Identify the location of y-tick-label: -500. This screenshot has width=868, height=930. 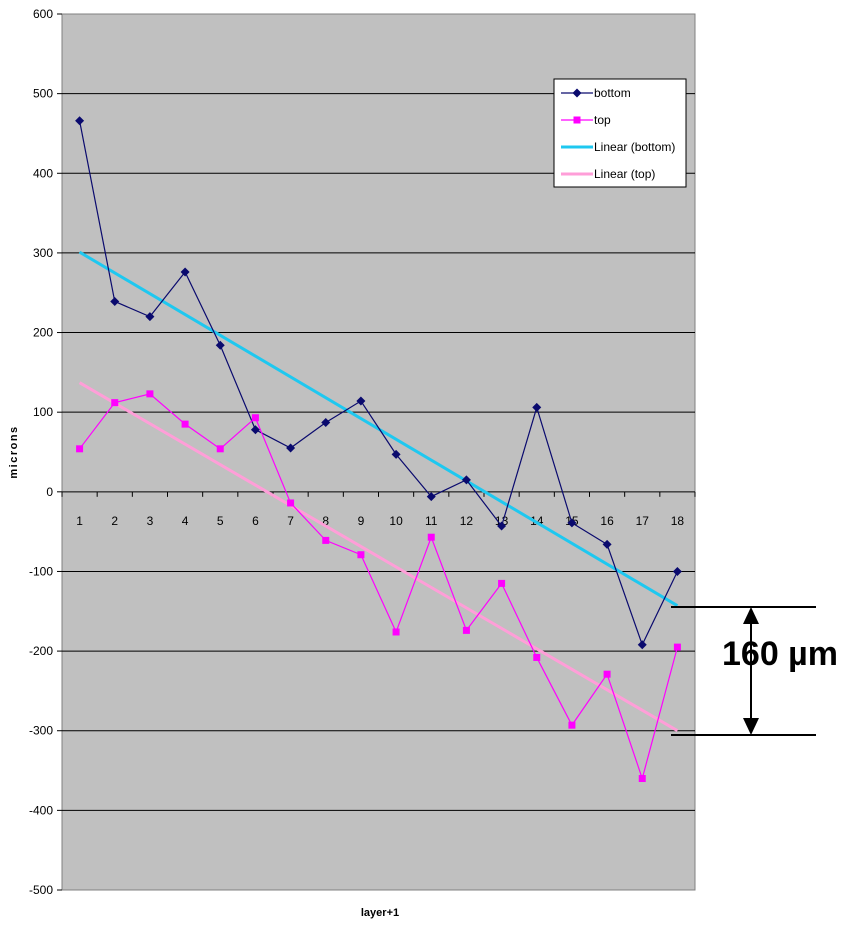
(41, 890).